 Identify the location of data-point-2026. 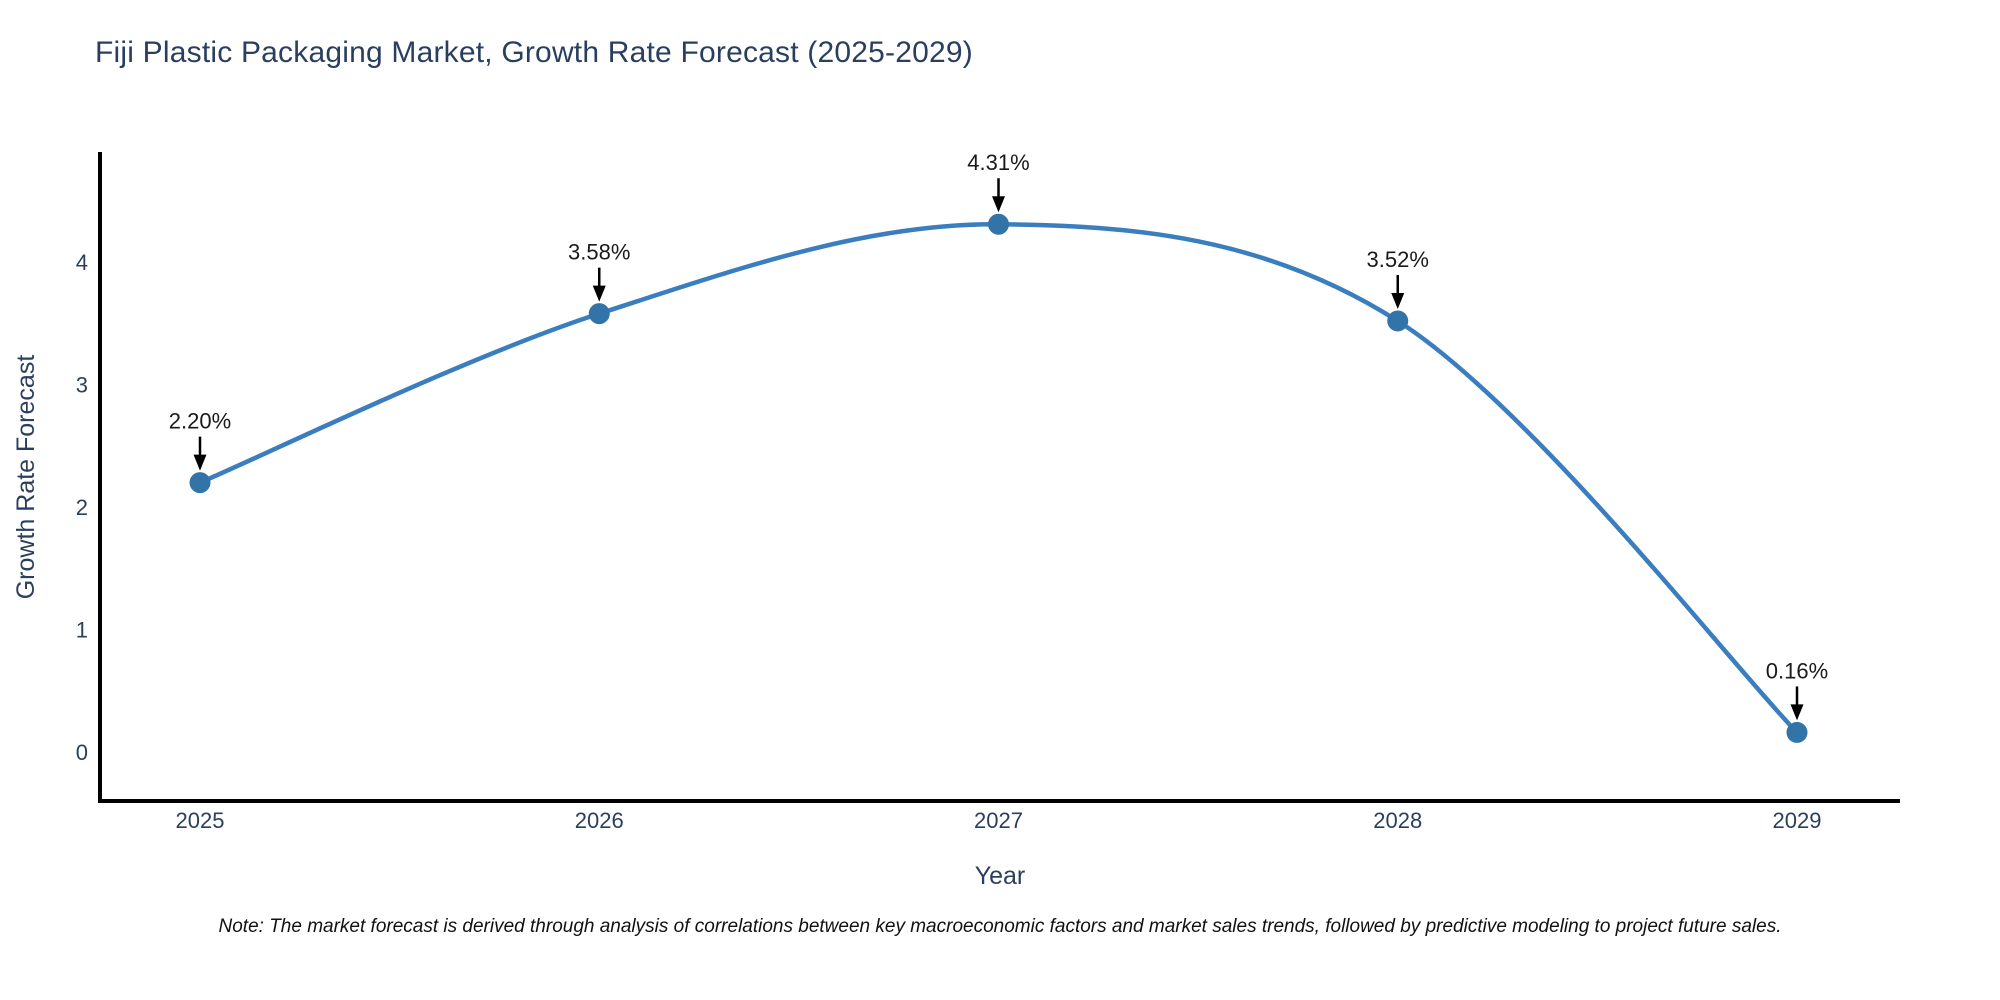
(599, 314).